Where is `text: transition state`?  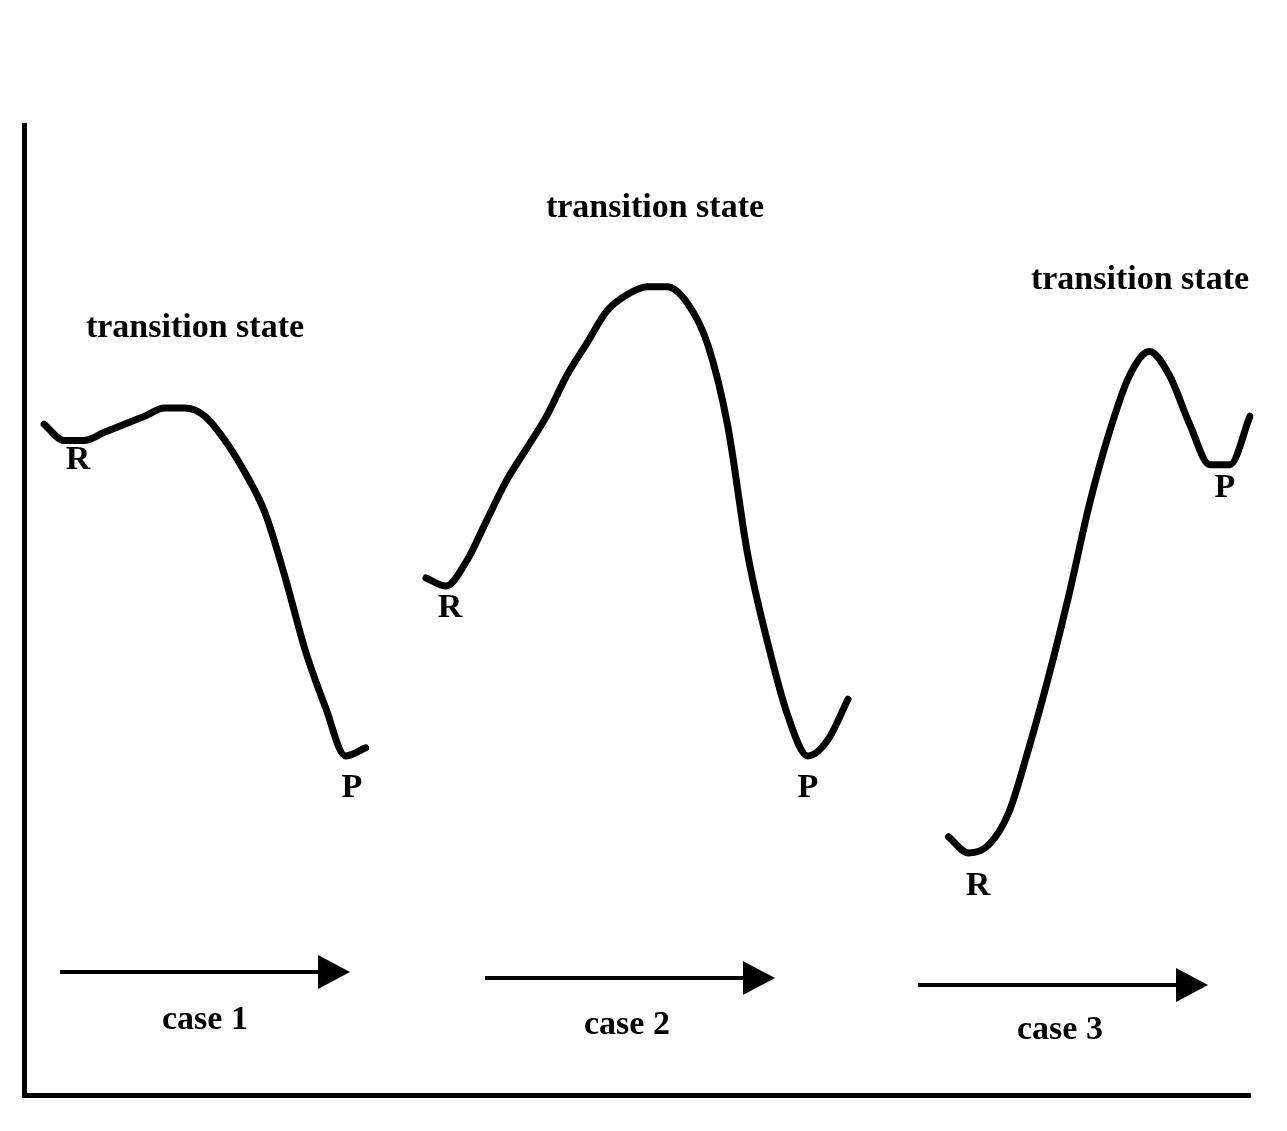
text: transition state is located at coordinates (655, 206).